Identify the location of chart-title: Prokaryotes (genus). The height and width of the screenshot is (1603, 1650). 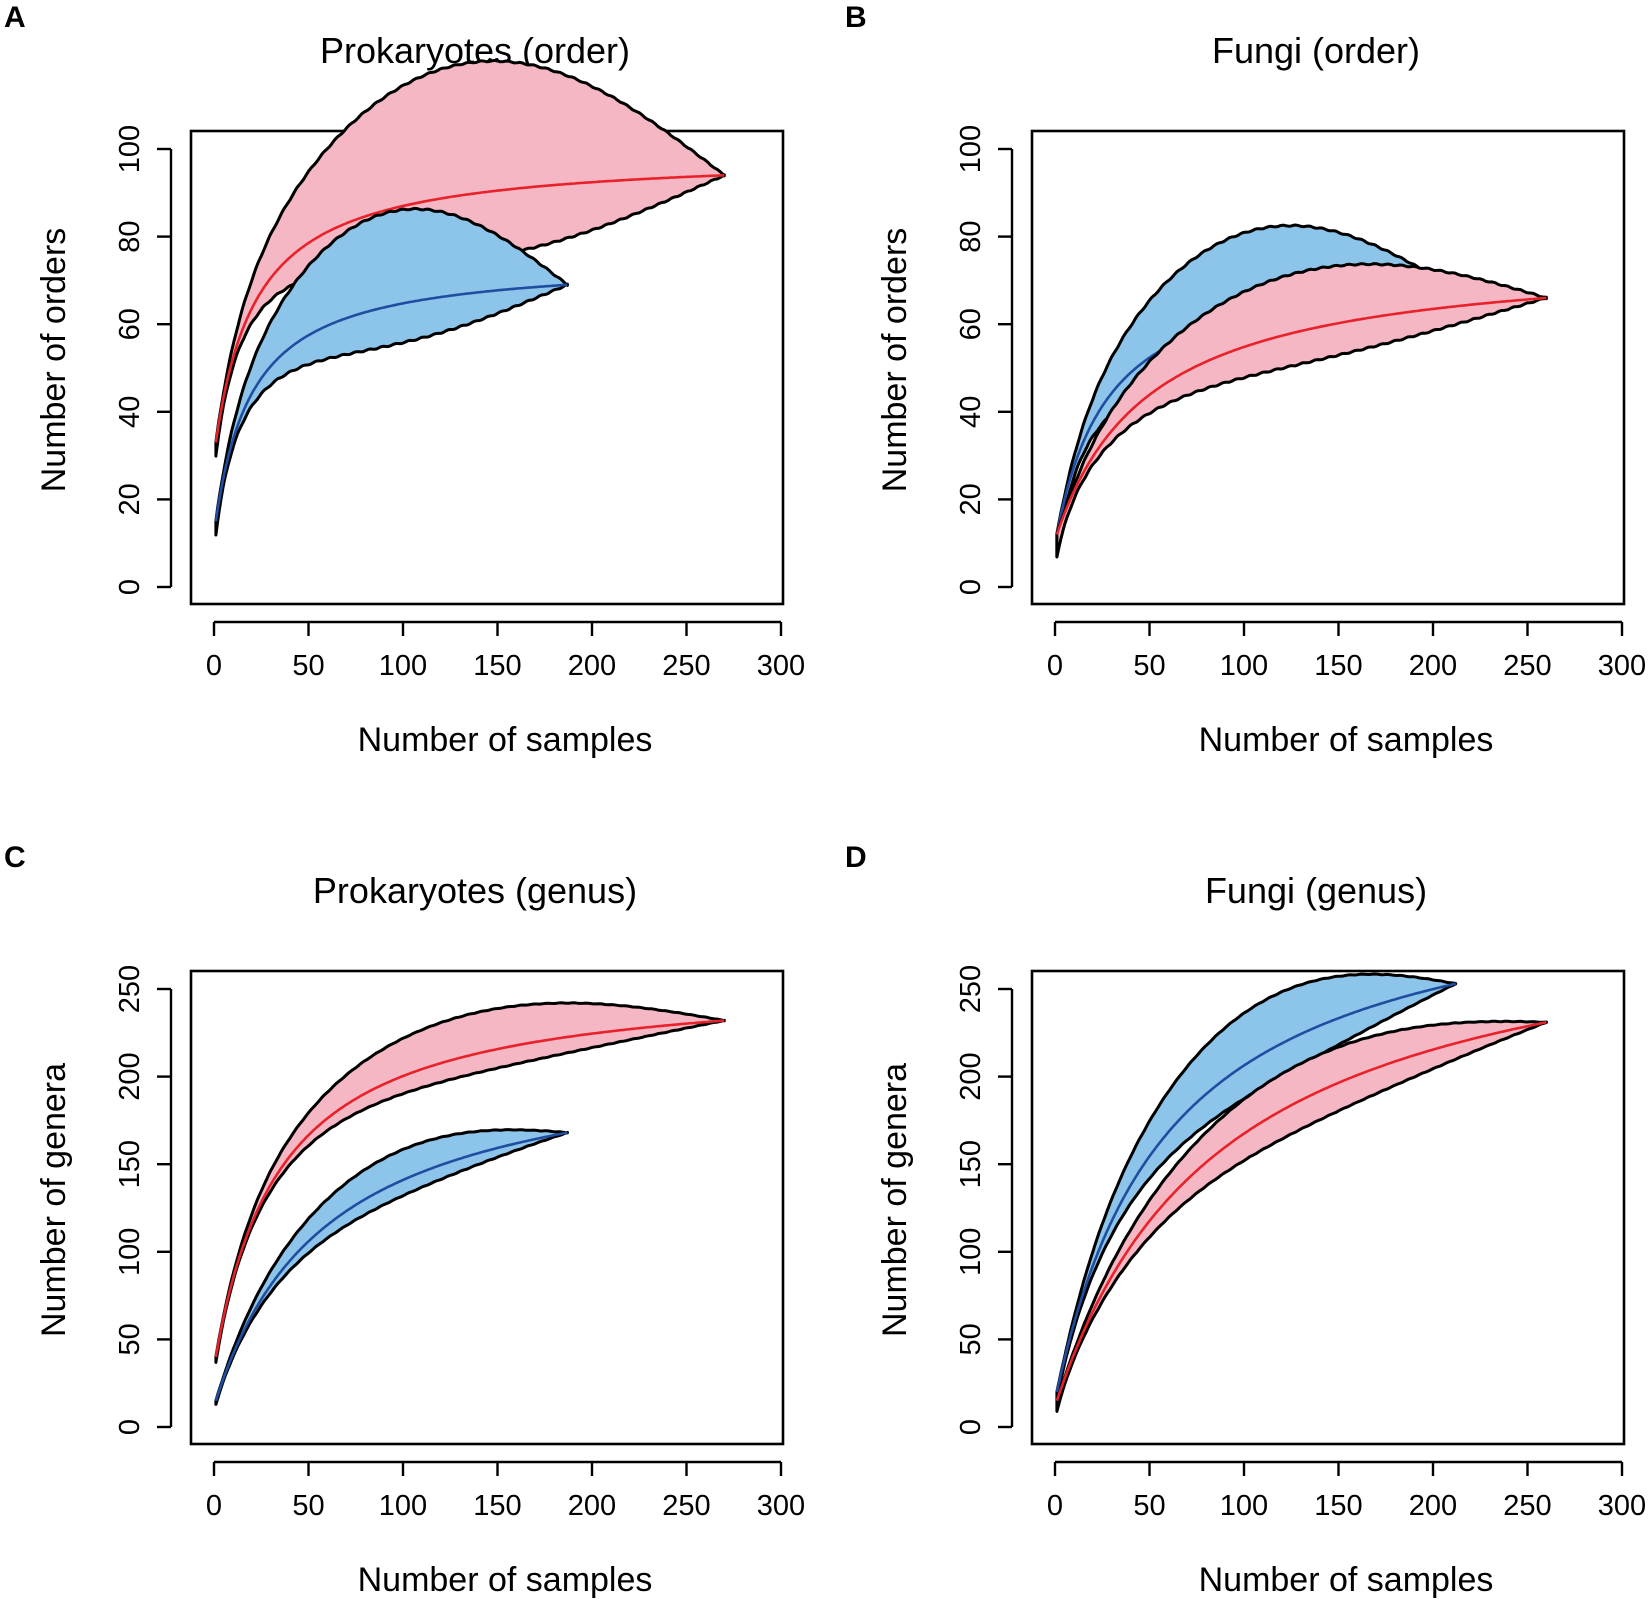
(475, 890).